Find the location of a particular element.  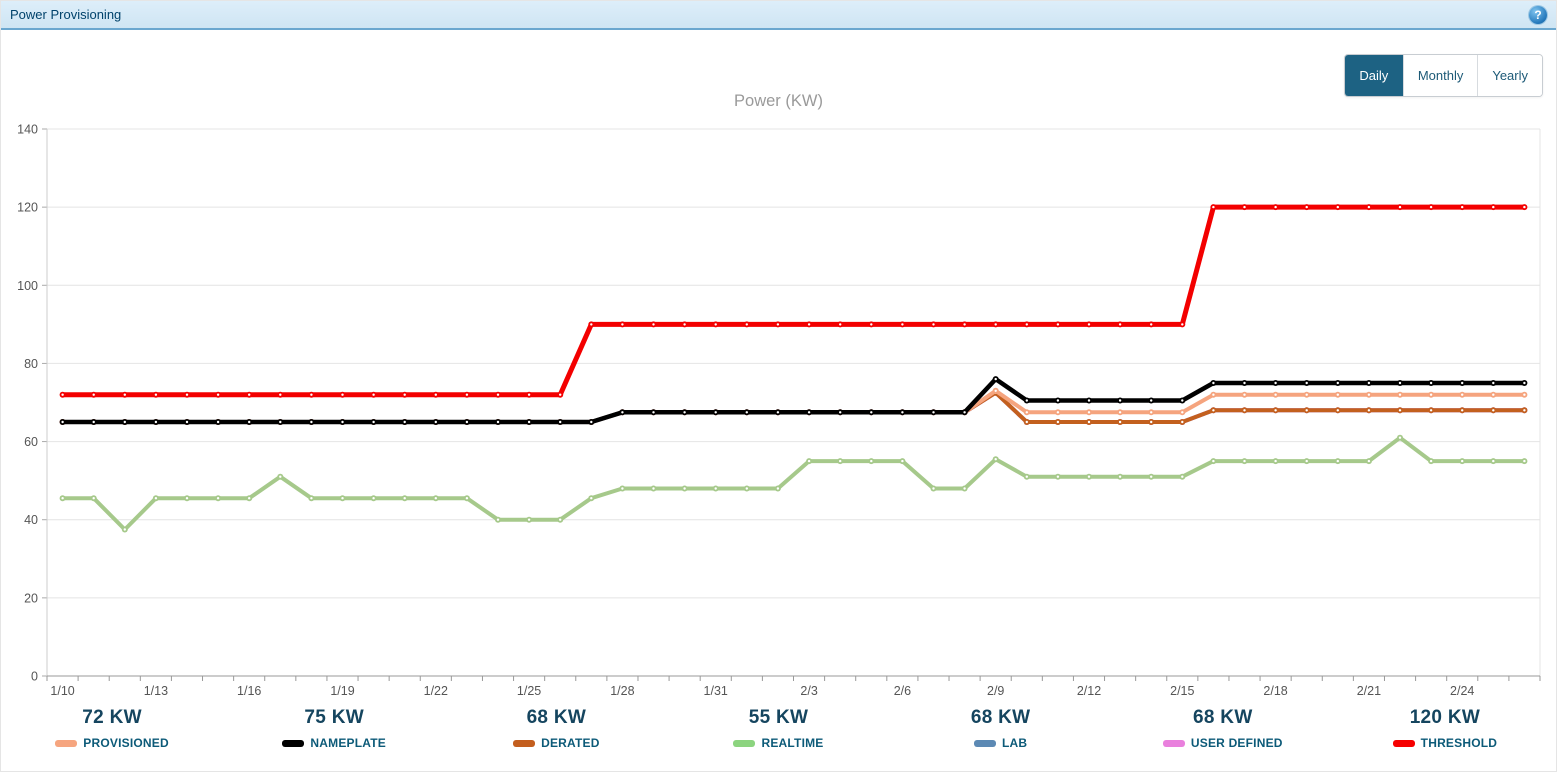

period-toggle-group: Daily Monthly Yearly is located at coordinates (1443, 75).